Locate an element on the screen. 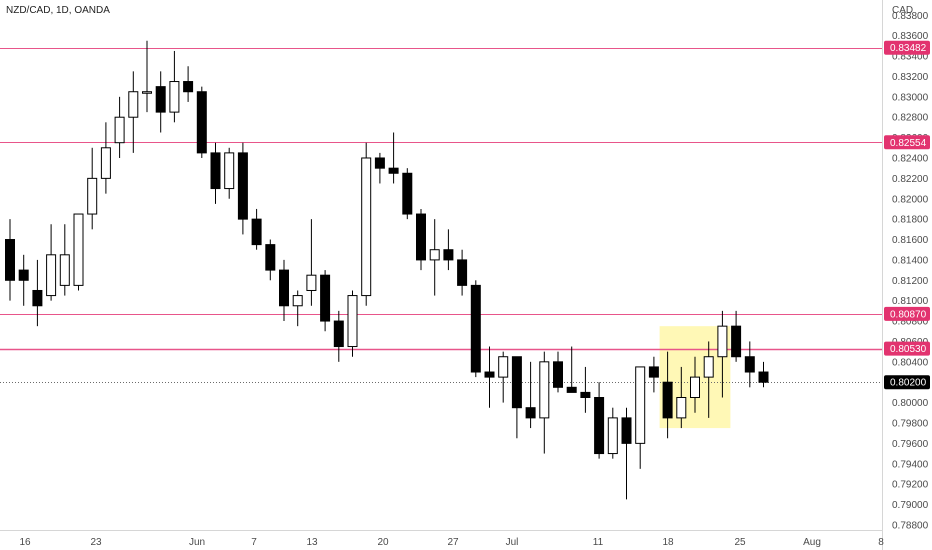 This screenshot has width=932, height=550. last-price-badge-bg is located at coordinates (907, 382).